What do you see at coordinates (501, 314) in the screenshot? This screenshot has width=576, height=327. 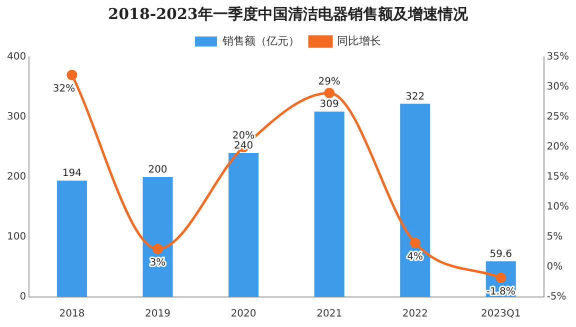 I see `x-tick-label: 2023Q1` at bounding box center [501, 314].